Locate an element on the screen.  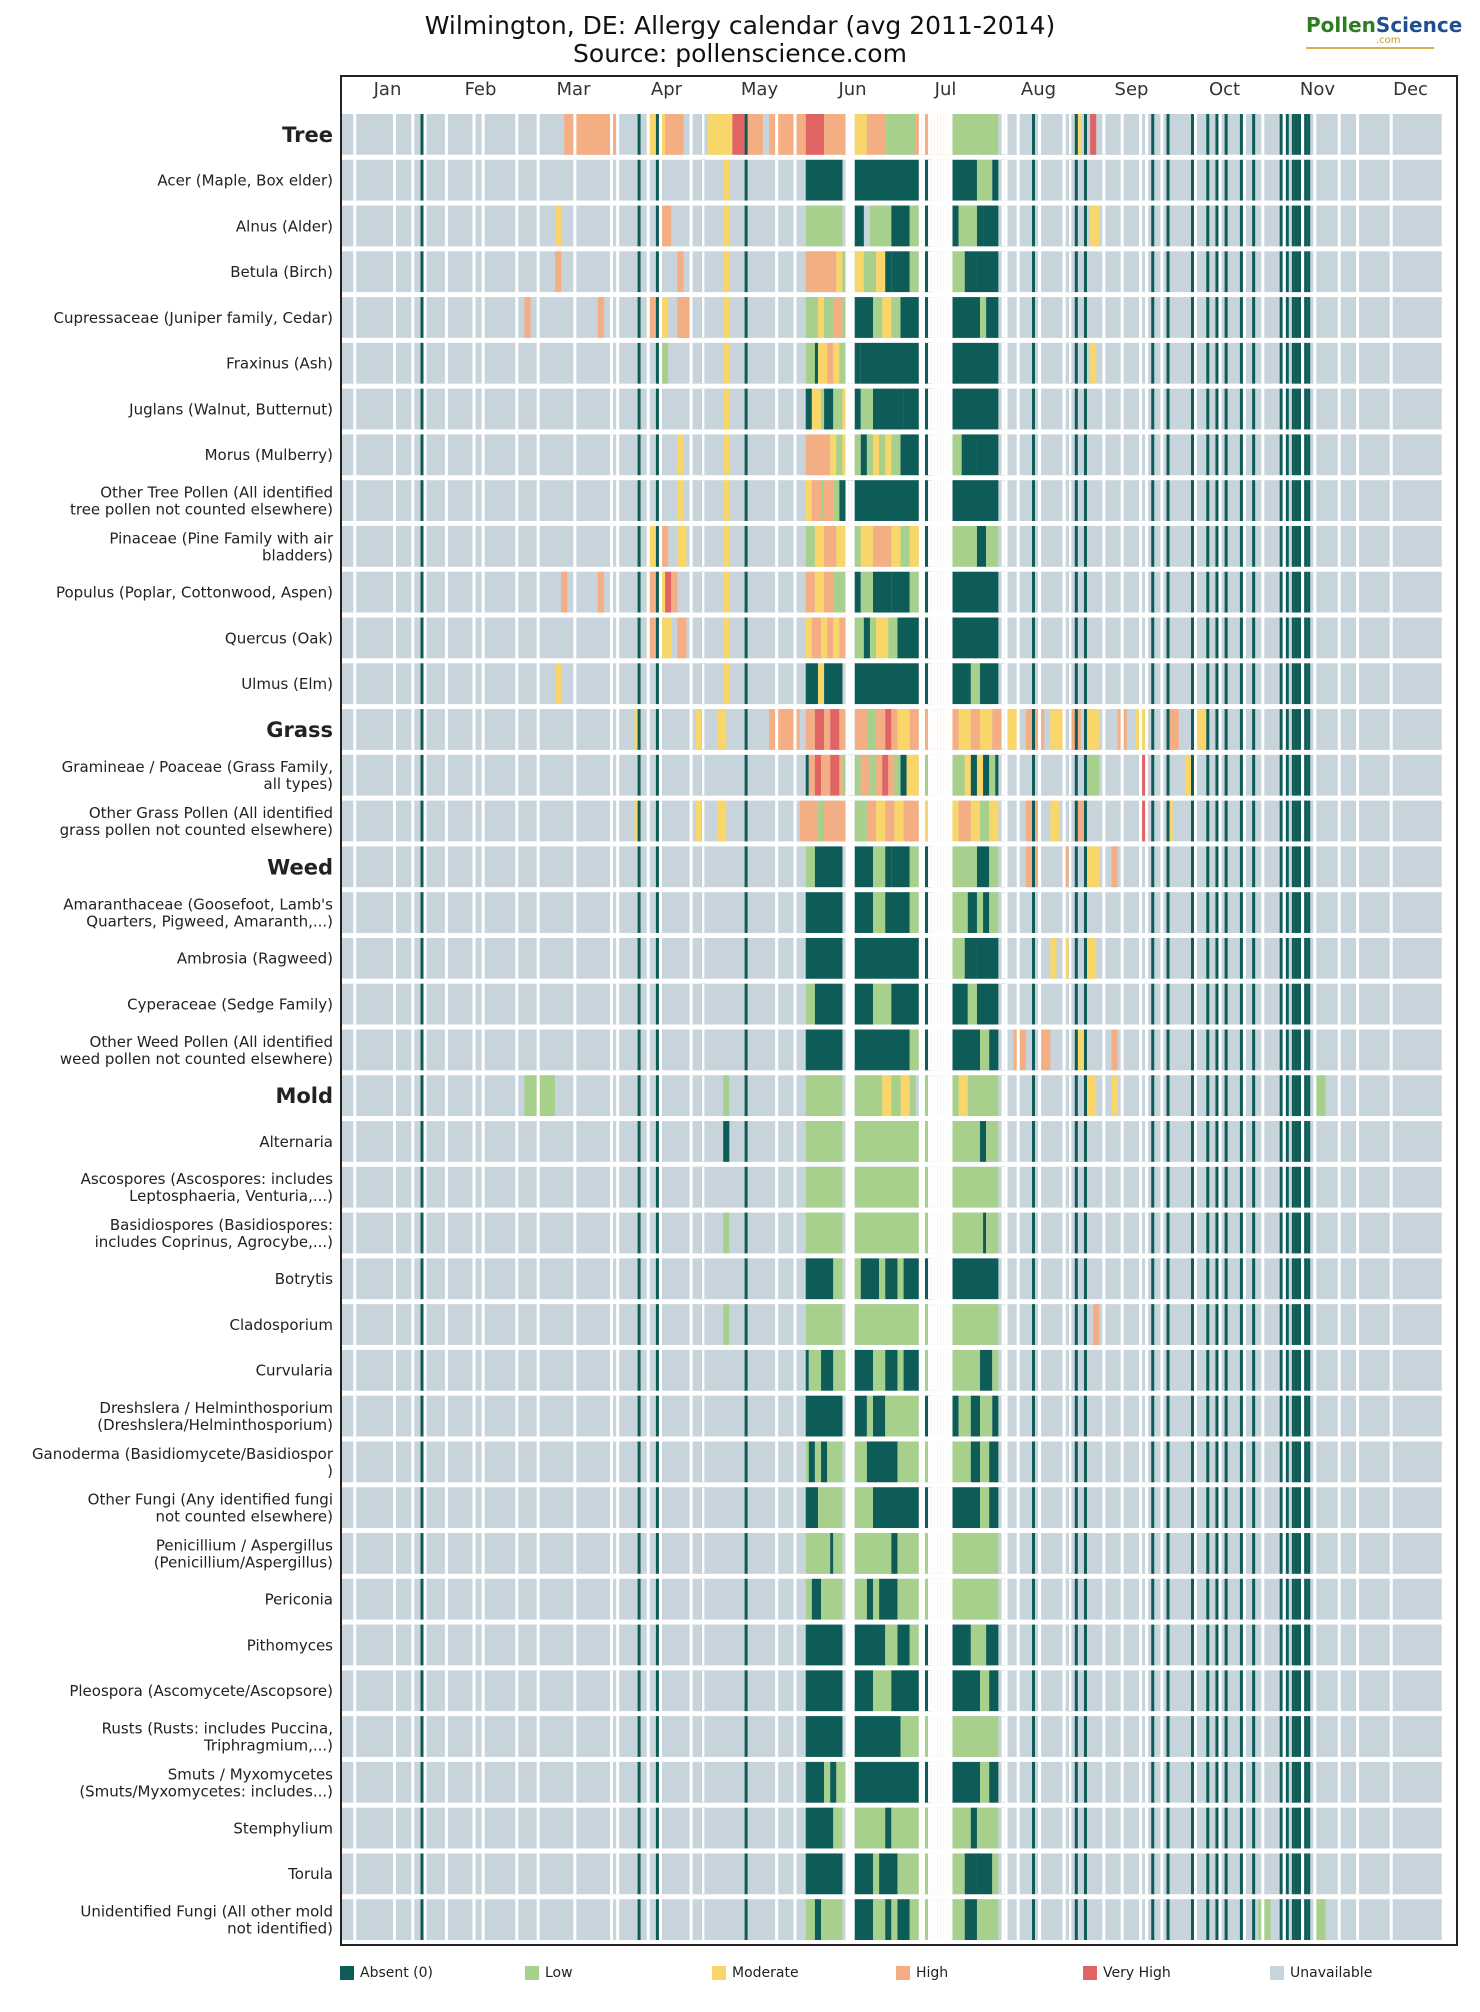
legend-label: Low is located at coordinates (559, 1973).